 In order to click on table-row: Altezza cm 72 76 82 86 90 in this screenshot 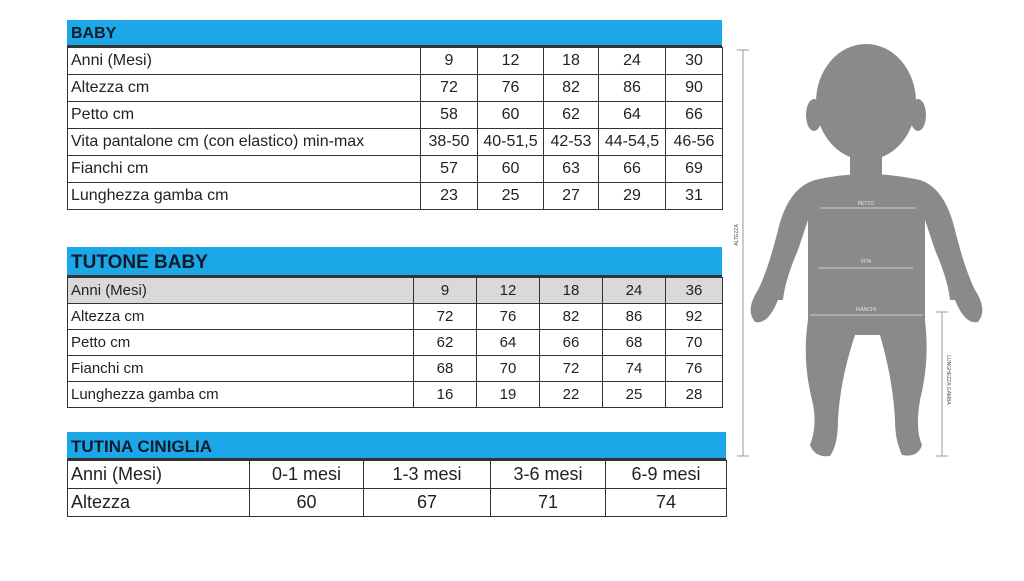, I will do `click(395, 88)`.